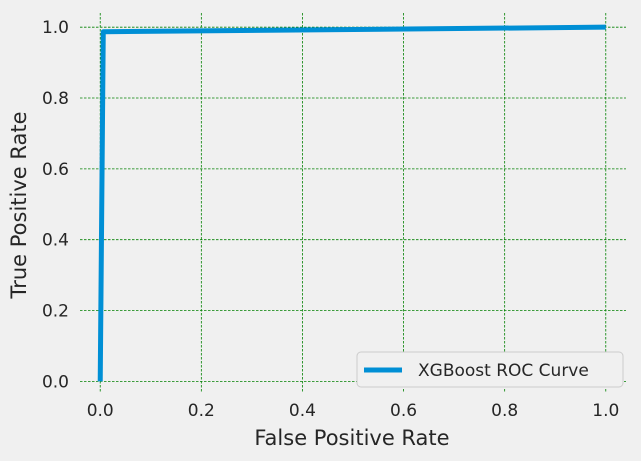  I want to click on y-tick-label: 0.4, so click(55, 241).